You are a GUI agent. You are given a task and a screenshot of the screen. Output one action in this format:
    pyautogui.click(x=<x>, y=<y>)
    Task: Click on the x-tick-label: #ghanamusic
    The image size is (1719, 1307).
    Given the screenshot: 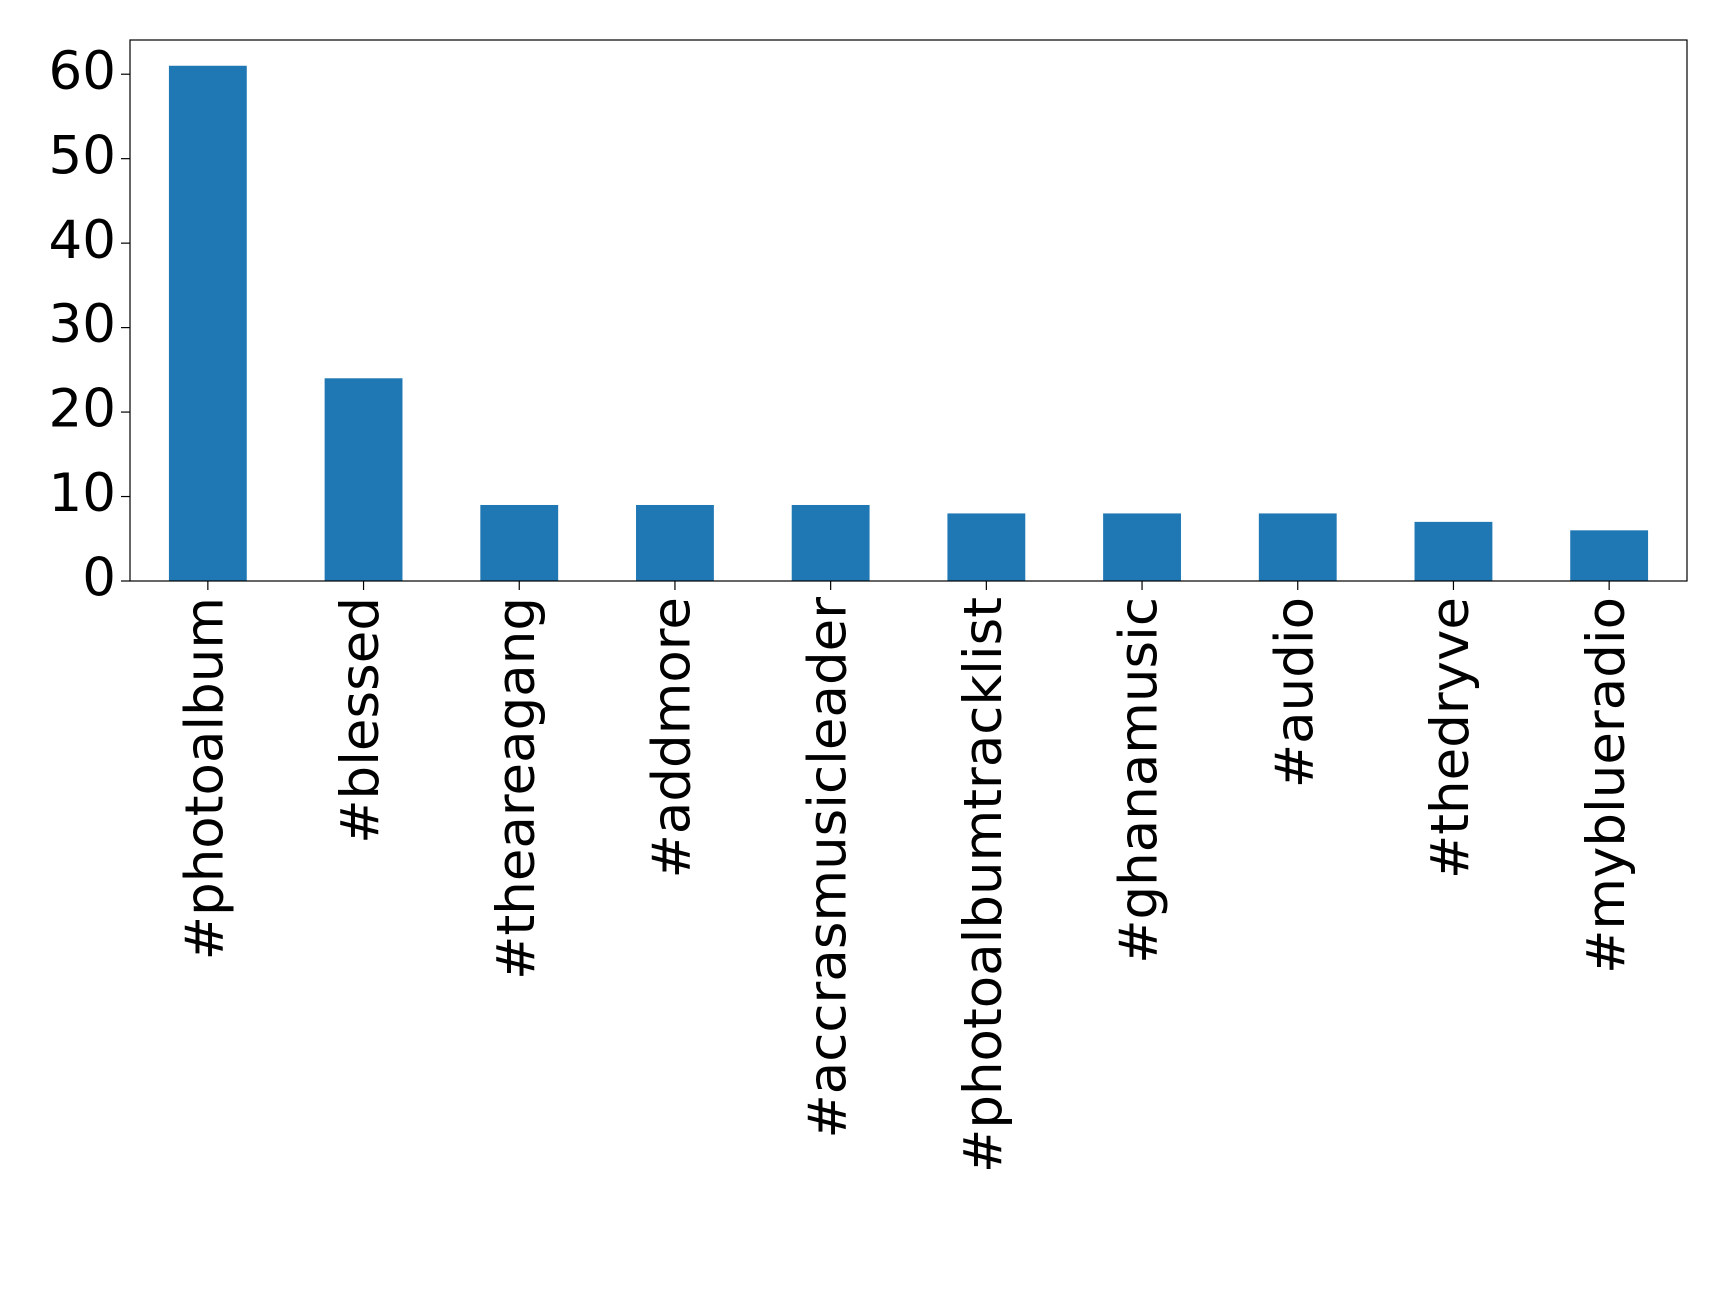 What is the action you would take?
    pyautogui.click(x=1139, y=780)
    